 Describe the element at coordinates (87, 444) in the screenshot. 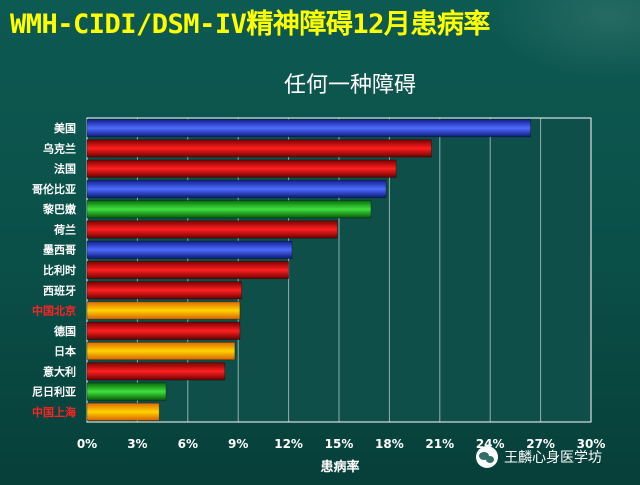

I see `x-tick-label: 0%` at that location.